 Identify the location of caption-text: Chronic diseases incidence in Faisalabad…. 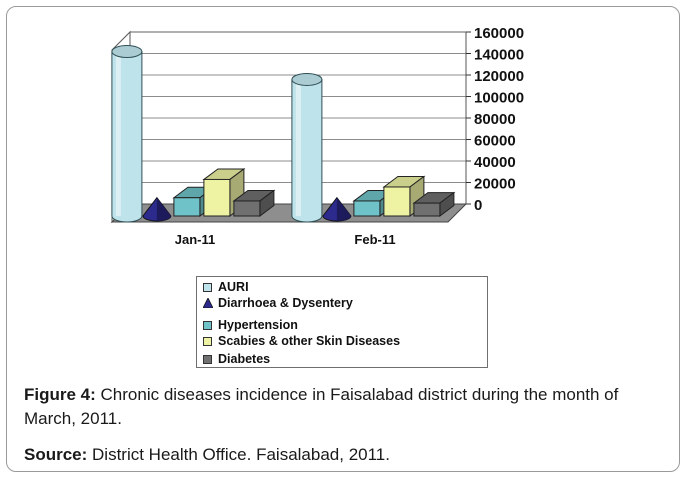
(321, 406).